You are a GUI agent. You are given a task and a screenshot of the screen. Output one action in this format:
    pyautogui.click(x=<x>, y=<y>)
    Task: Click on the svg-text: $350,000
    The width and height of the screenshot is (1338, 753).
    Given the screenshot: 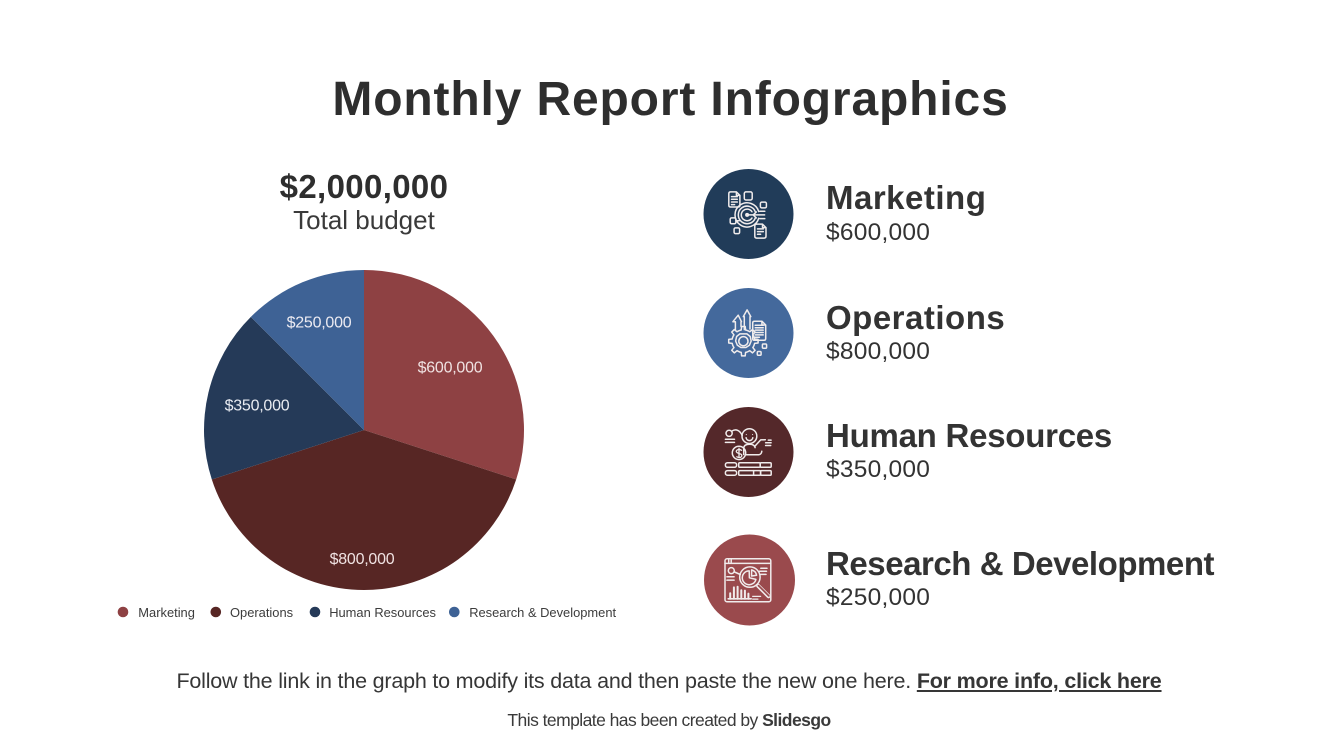 What is the action you would take?
    pyautogui.click(x=257, y=406)
    